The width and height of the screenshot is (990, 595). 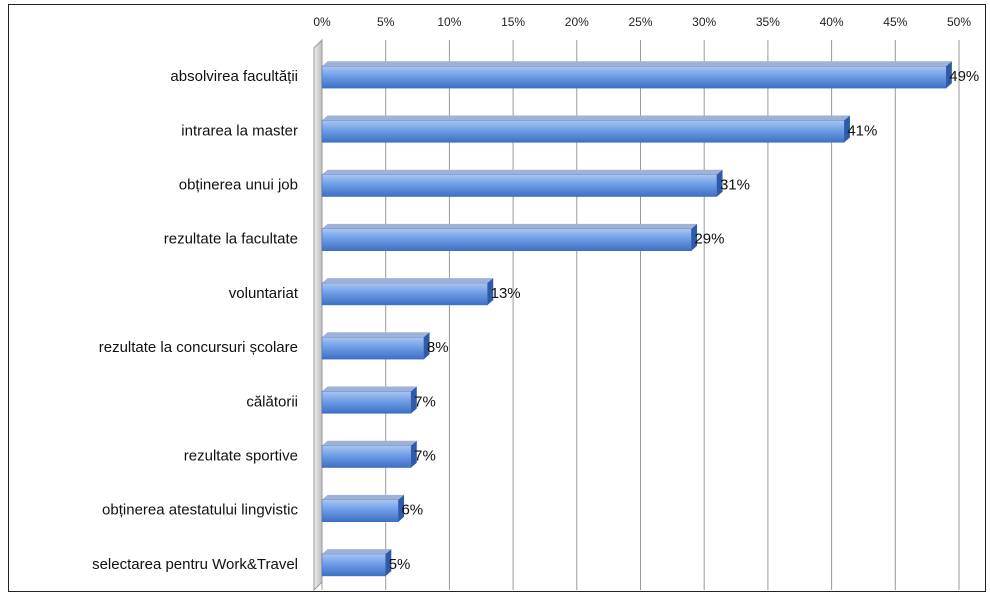 I want to click on category-label: absolvirea facultății, so click(x=234, y=76).